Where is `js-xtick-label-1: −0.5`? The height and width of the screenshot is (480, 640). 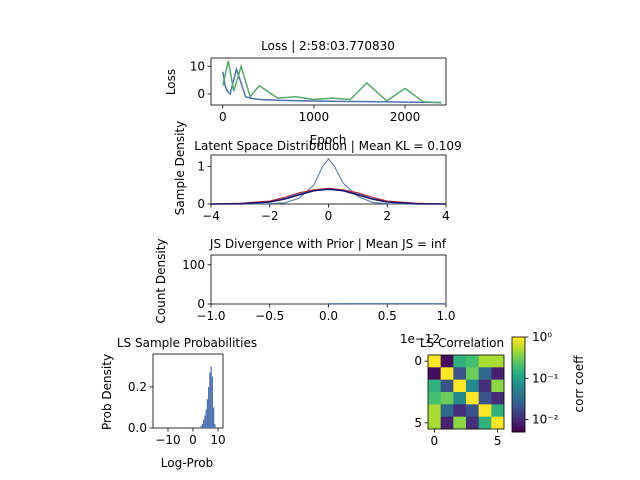 js-xtick-label-1: −0.5 is located at coordinates (269, 316).